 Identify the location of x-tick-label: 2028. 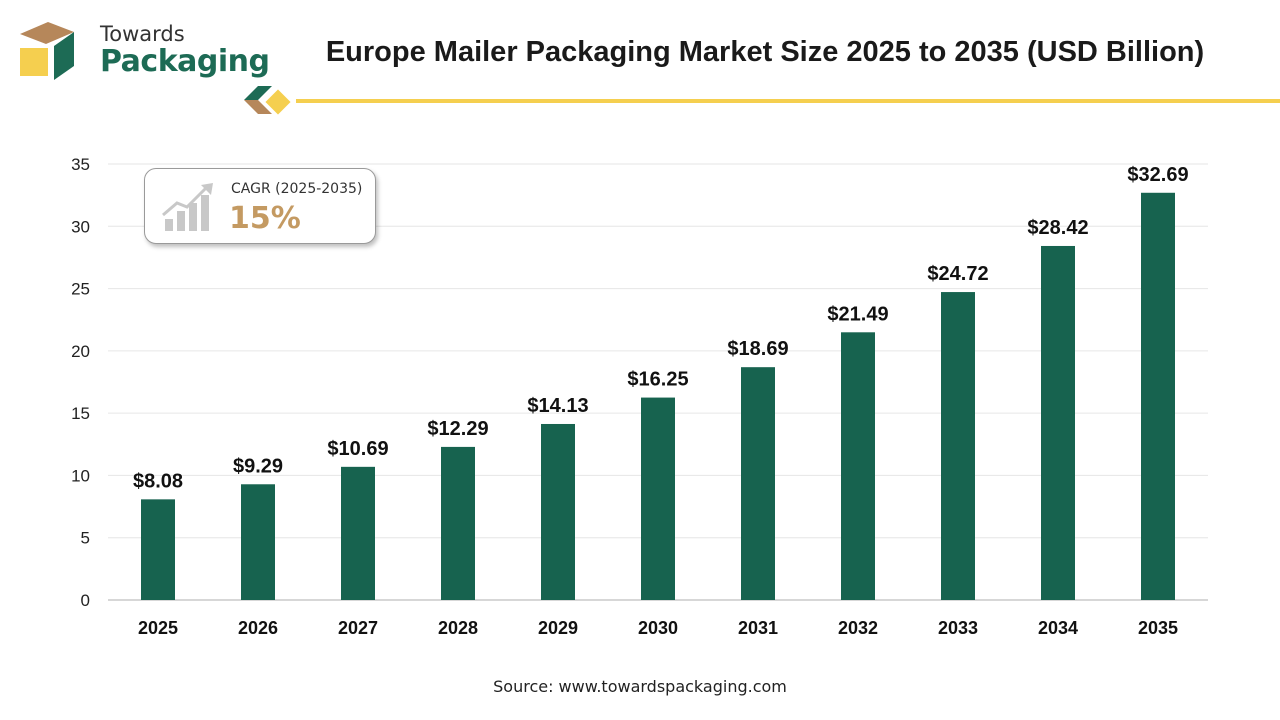
(458, 628).